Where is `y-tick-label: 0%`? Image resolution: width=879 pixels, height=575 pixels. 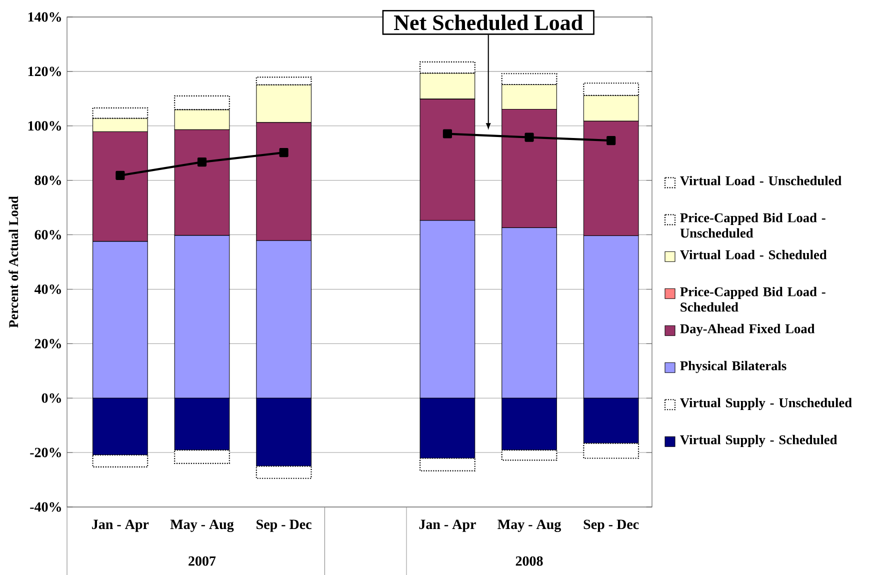 y-tick-label: 0% is located at coordinates (51, 398).